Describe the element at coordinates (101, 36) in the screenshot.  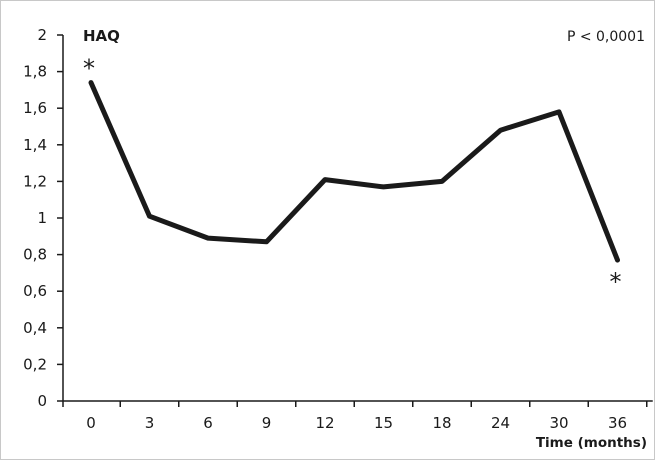
I see `chart-title: HAQ` at that location.